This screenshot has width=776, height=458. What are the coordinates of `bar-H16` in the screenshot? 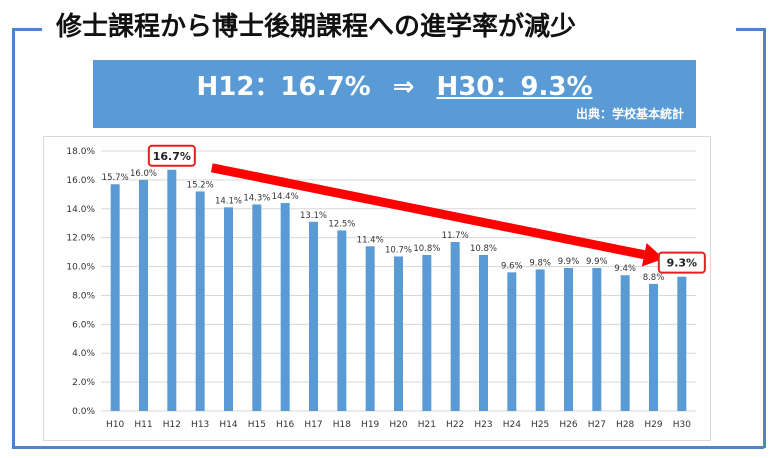 It's located at (285, 307).